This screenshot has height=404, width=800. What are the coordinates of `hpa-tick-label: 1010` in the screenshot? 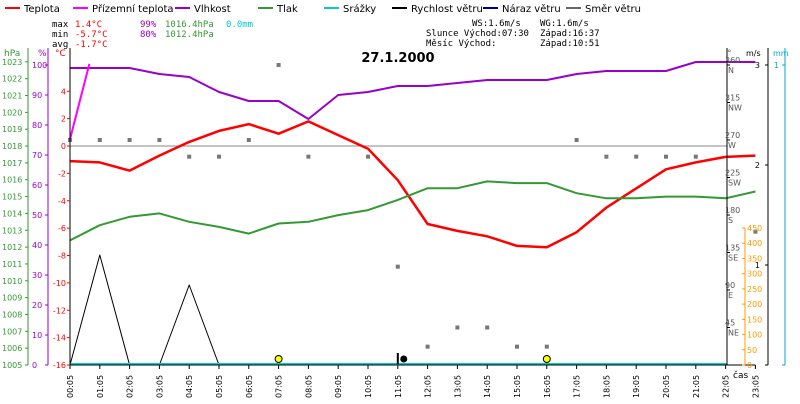 It's located at (12, 281).